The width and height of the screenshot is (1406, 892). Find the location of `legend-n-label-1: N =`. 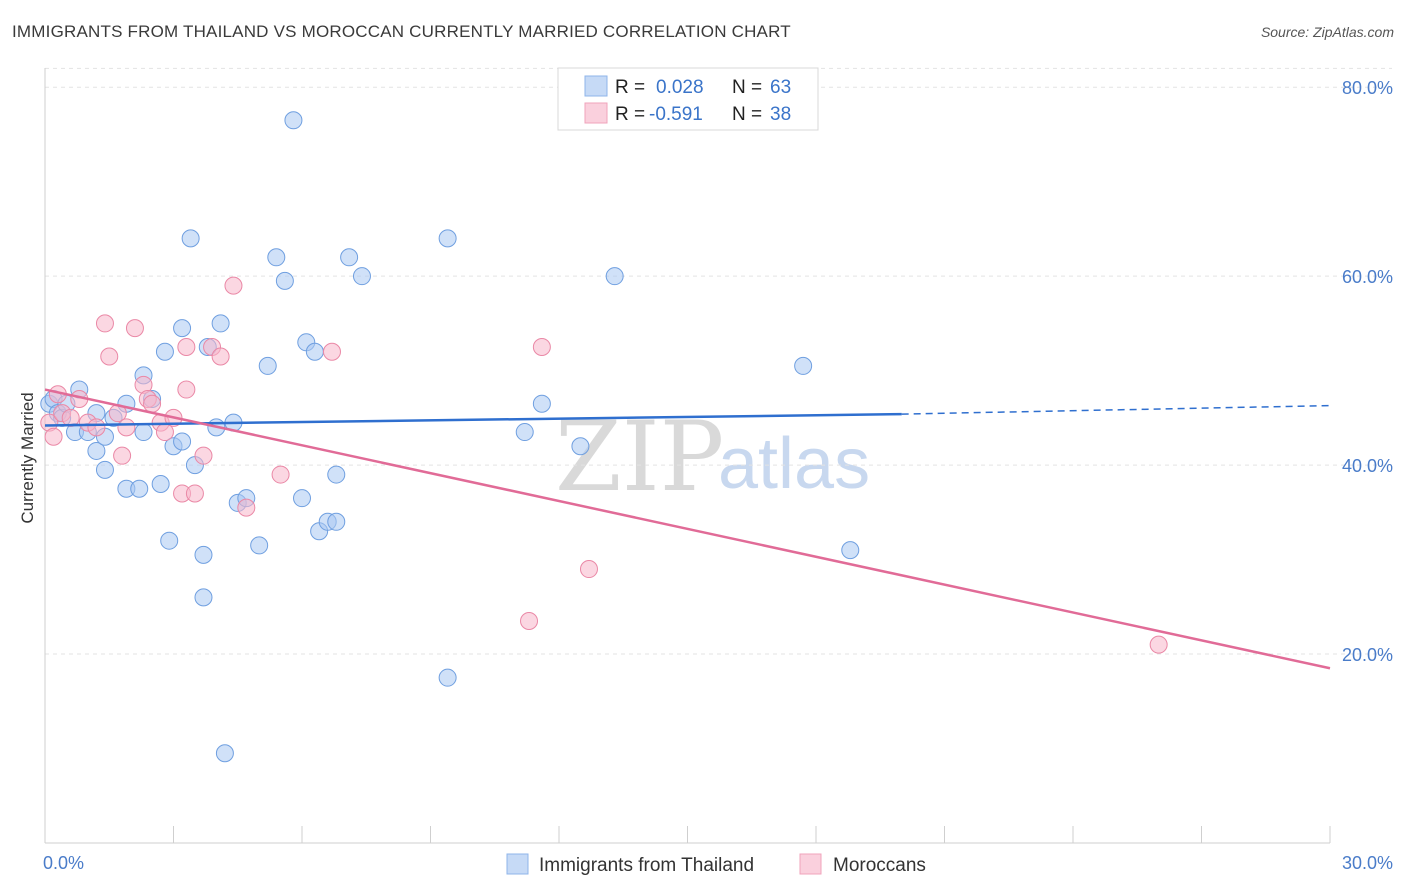

legend-n-label-1: N = is located at coordinates (747, 87).